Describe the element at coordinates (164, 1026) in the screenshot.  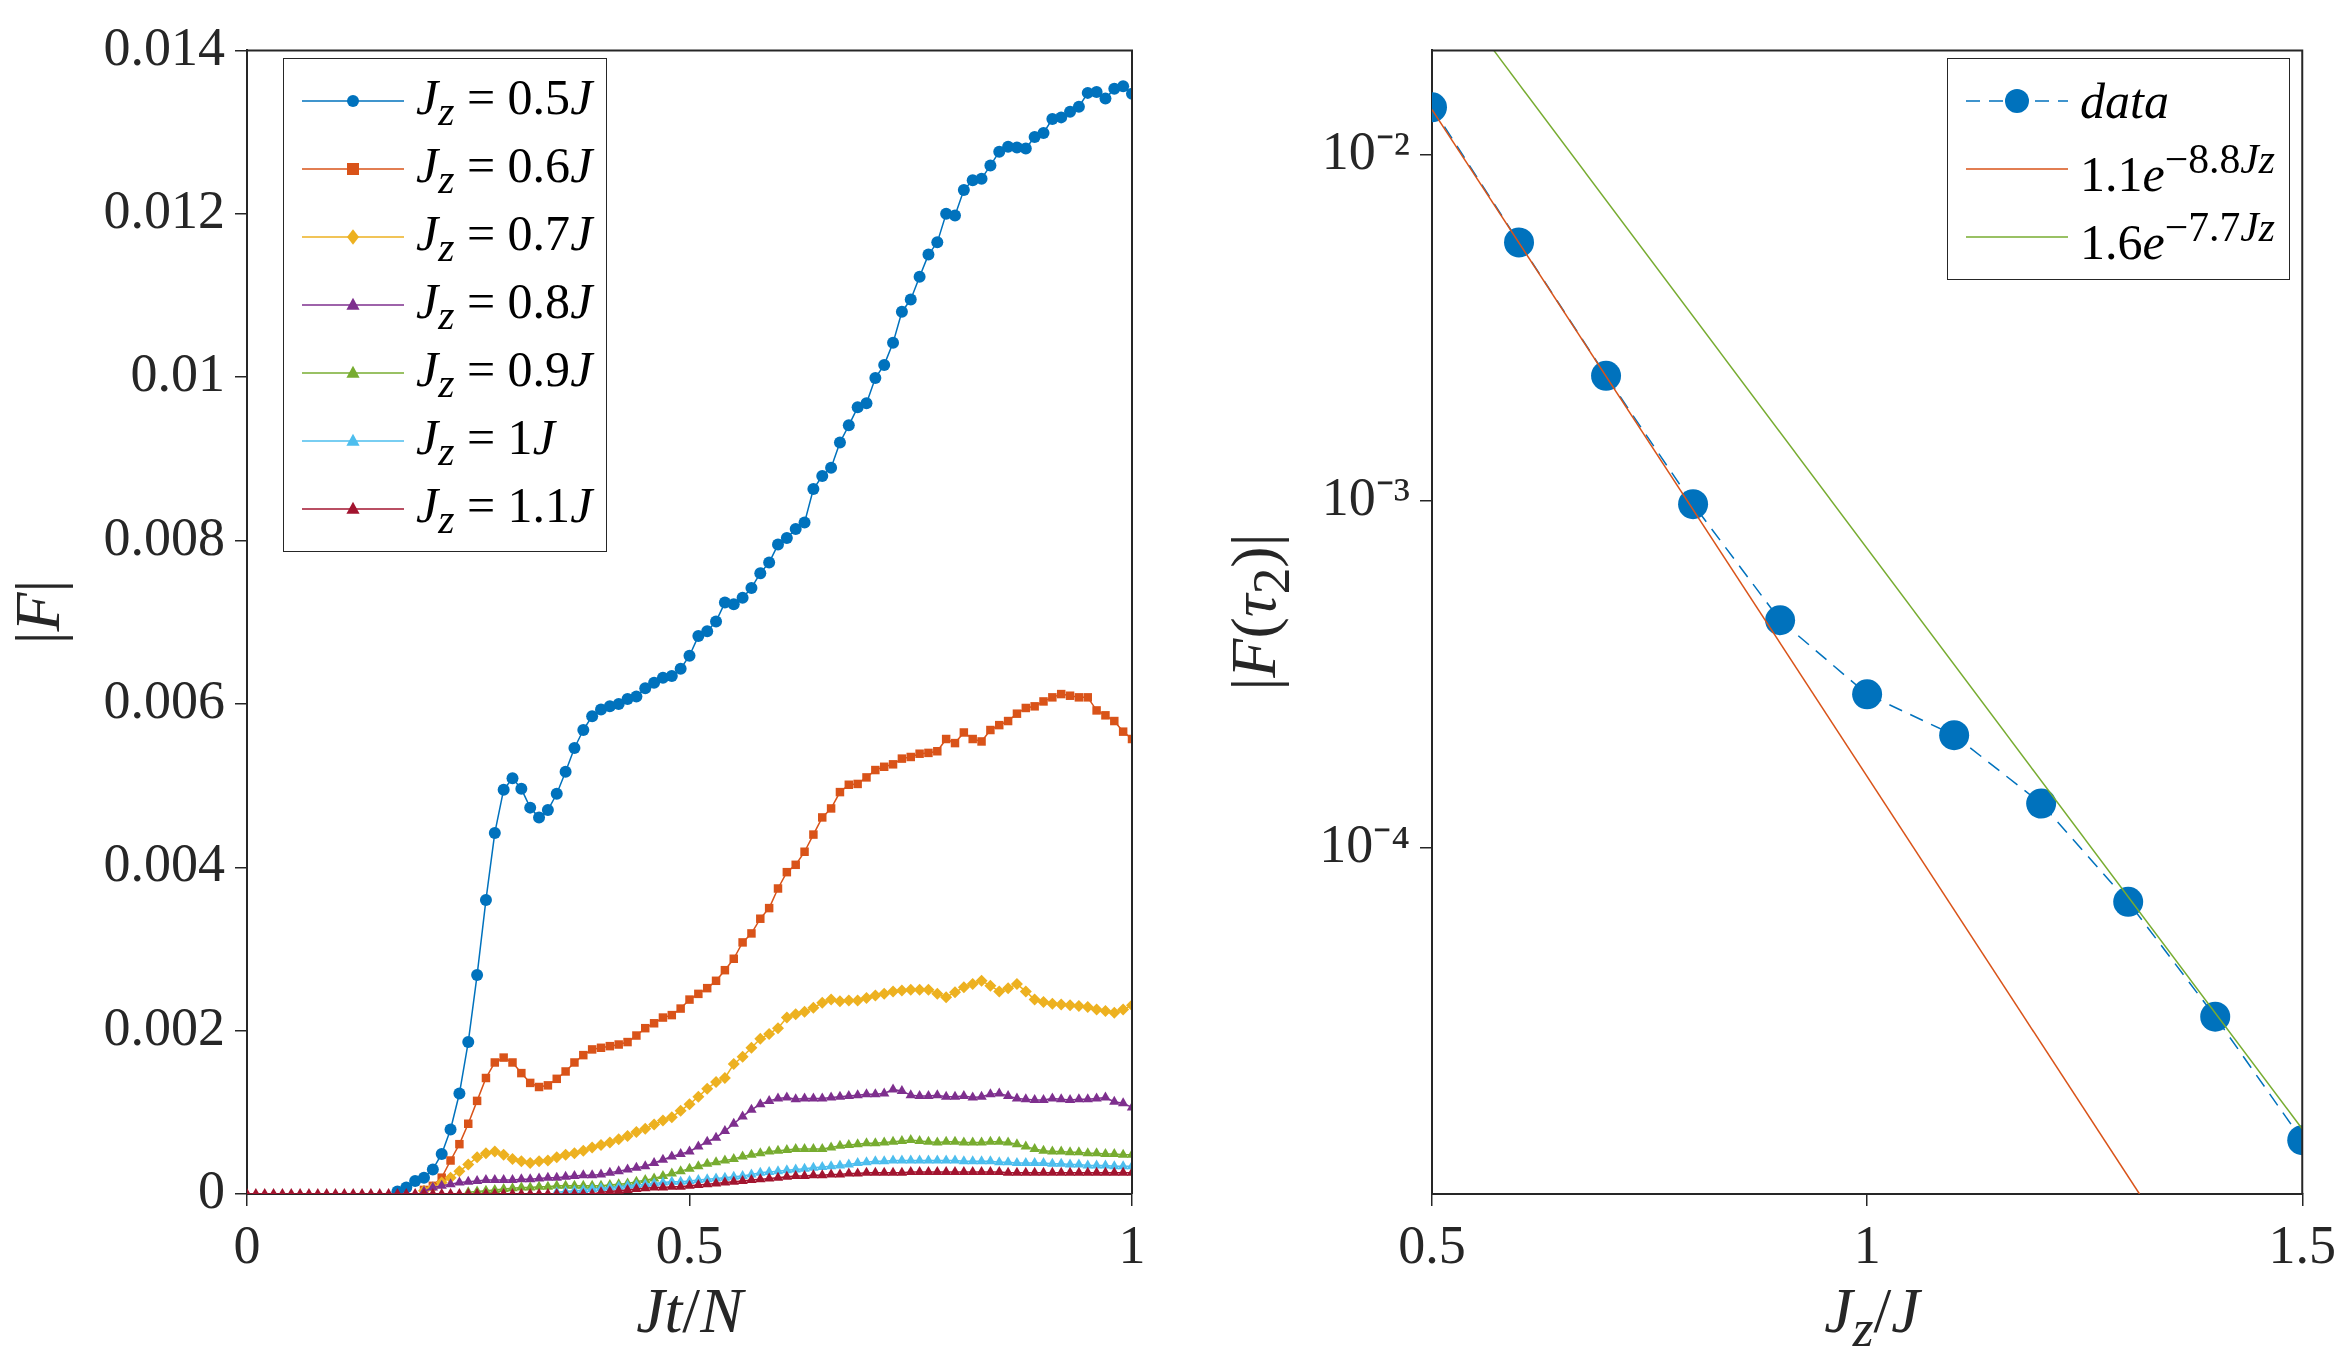
I see `y-tick-label: 0.002` at that location.